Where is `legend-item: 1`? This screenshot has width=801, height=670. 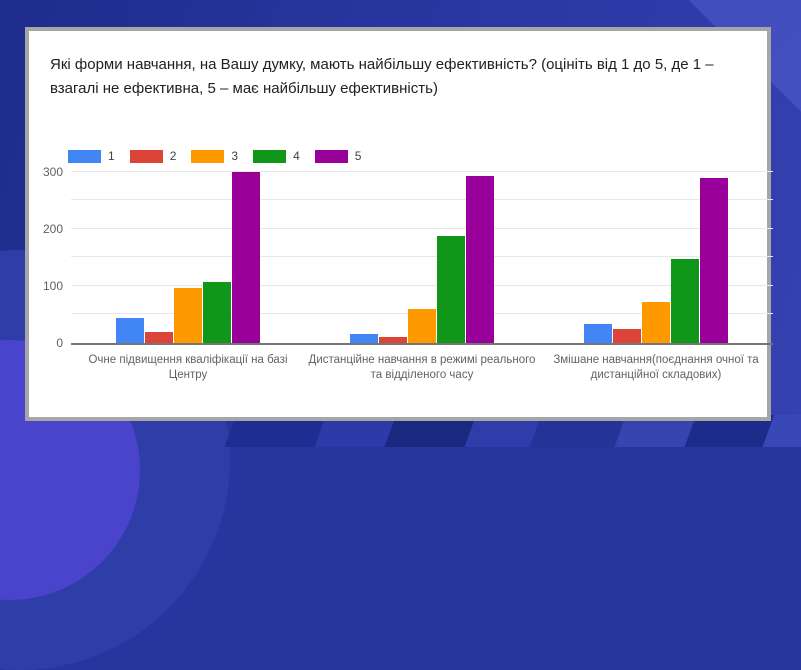
legend-item: 1 is located at coordinates (91, 156).